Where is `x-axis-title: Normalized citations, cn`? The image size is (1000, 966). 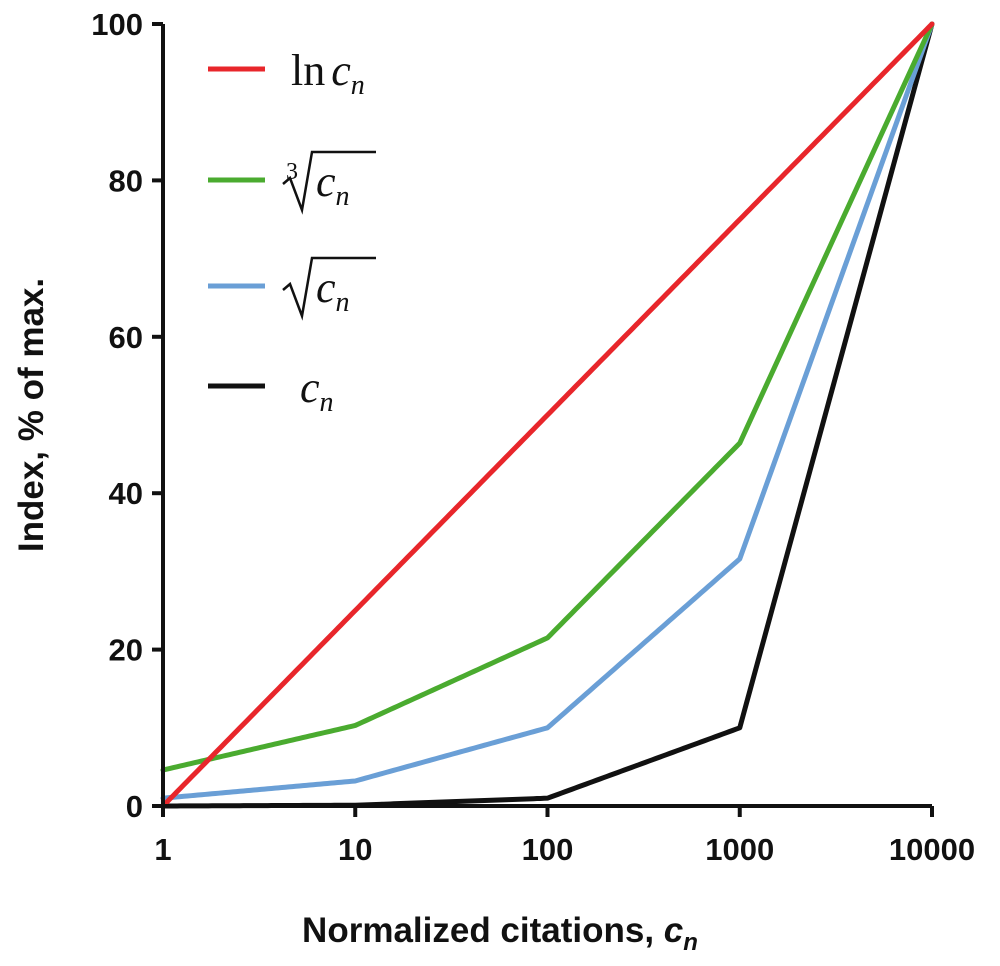
x-axis-title: Normalized citations, cn is located at coordinates (500, 933).